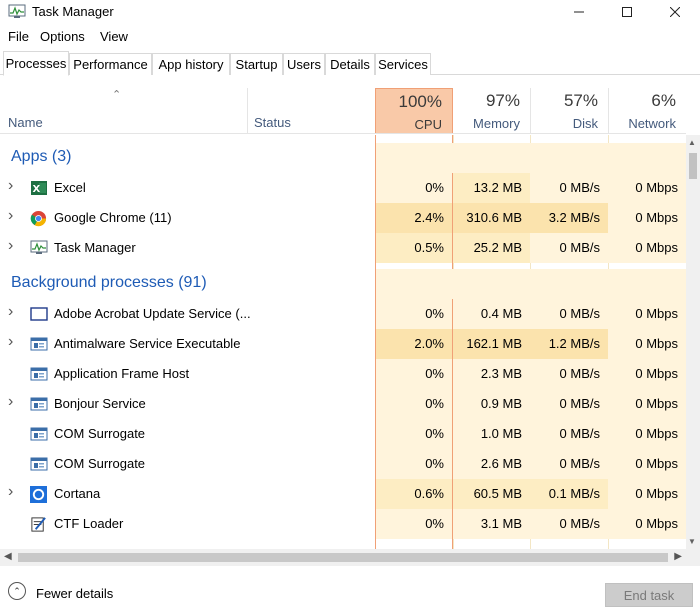  I want to click on scroll-left-icon: ◀, so click(8, 556).